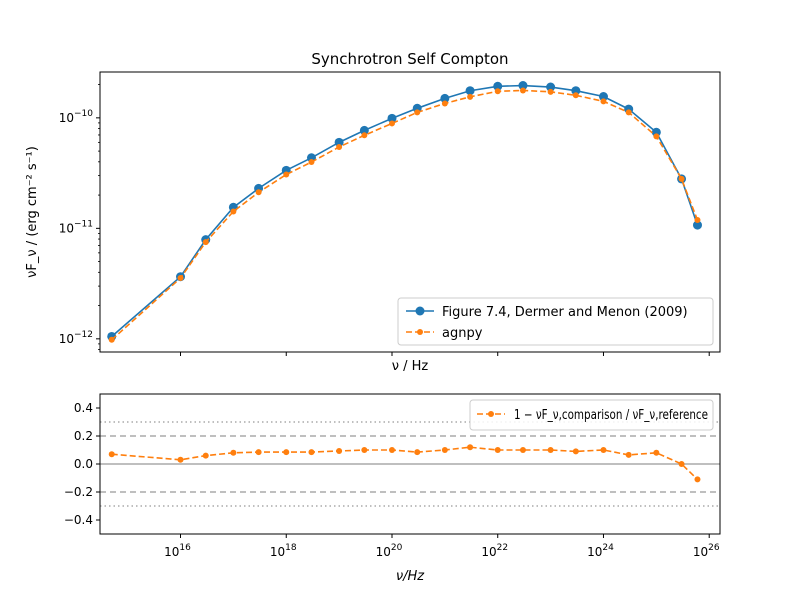 Image resolution: width=800 pixels, height=600 pixels. Describe the element at coordinates (462, 333) in the screenshot. I see `legend-label-agnpy: agnpy` at that location.